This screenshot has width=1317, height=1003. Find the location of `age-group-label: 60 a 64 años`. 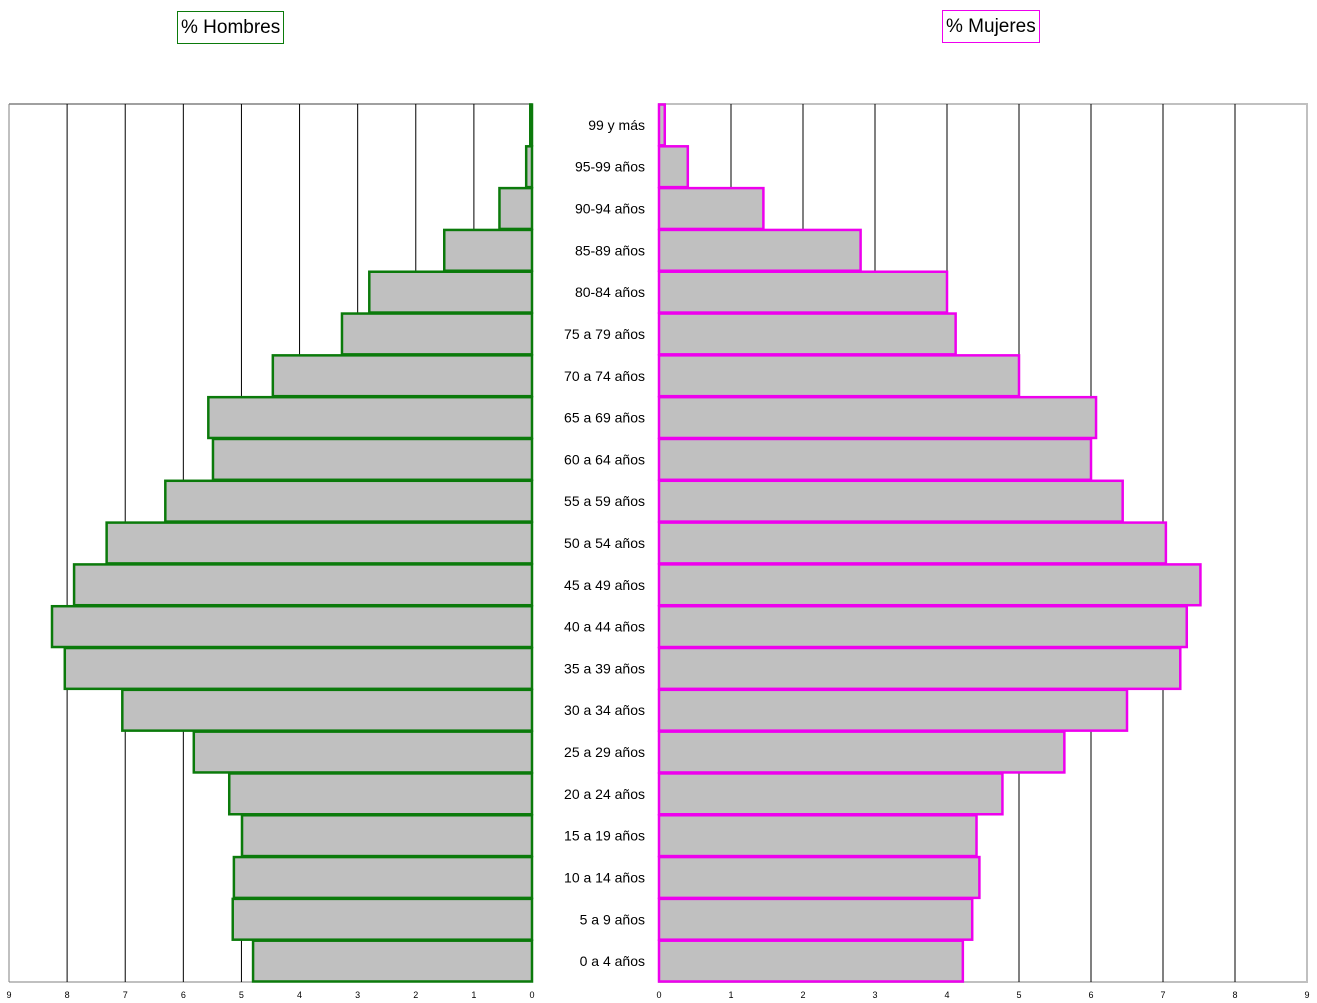

age-group-label: 60 a 64 años is located at coordinates (604, 459).